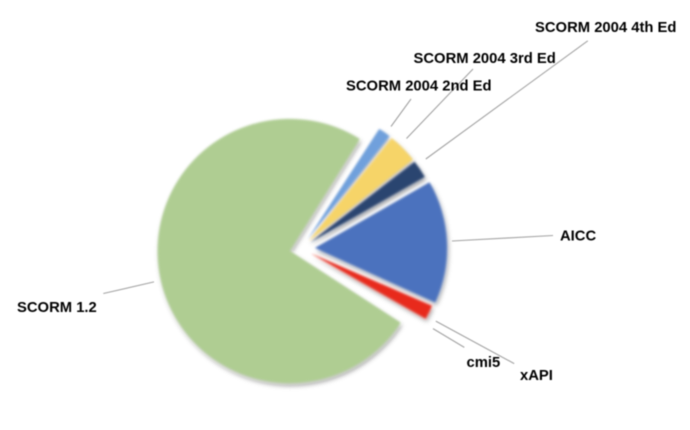 This screenshot has height=430, width=690. I want to click on svg-text: AICC, so click(578, 237).